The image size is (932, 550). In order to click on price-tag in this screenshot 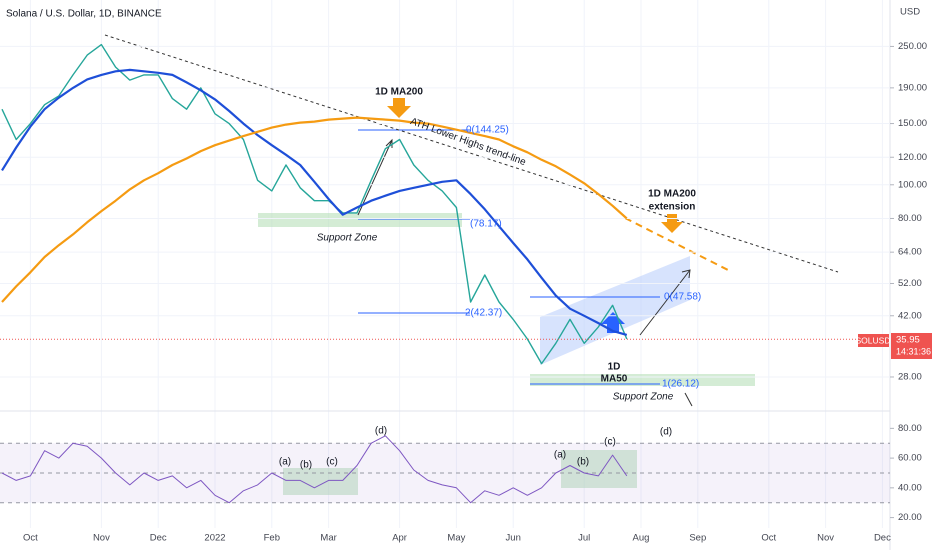, I will do `click(911, 346)`.